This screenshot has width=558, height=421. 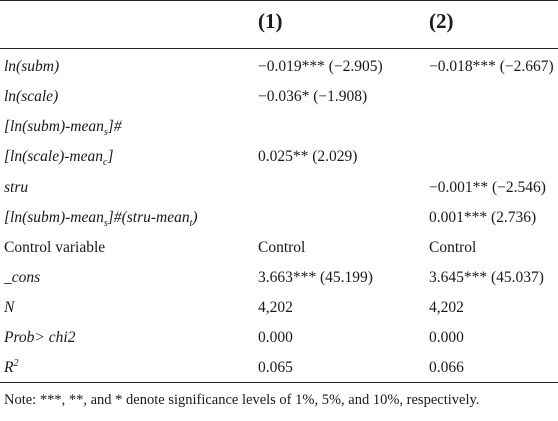 What do you see at coordinates (101, 219) in the screenshot?
I see `row-label-stru-interaction: [ln(subm)-means]#(stru-meant)` at bounding box center [101, 219].